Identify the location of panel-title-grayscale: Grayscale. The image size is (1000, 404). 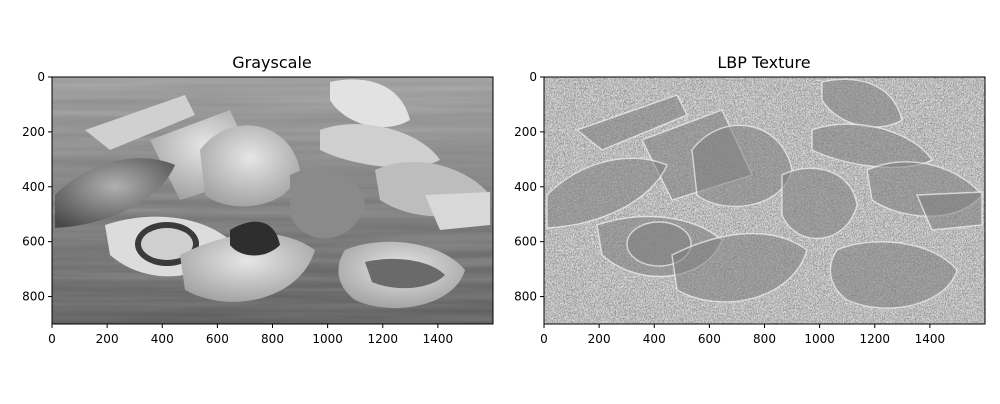
(271, 62).